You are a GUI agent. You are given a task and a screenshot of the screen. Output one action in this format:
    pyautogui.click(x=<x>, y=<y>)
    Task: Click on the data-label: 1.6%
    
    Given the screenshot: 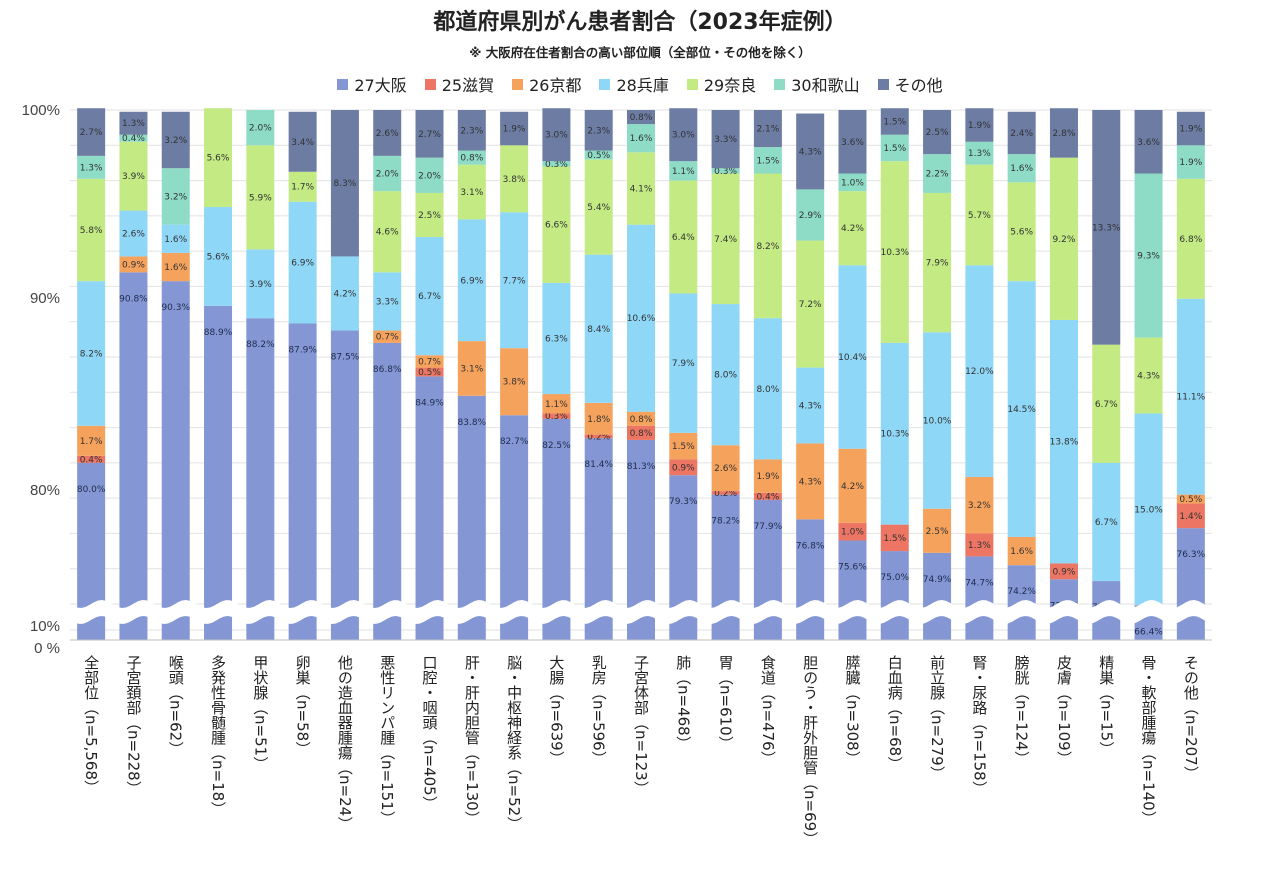 What is the action you would take?
    pyautogui.click(x=1021, y=552)
    